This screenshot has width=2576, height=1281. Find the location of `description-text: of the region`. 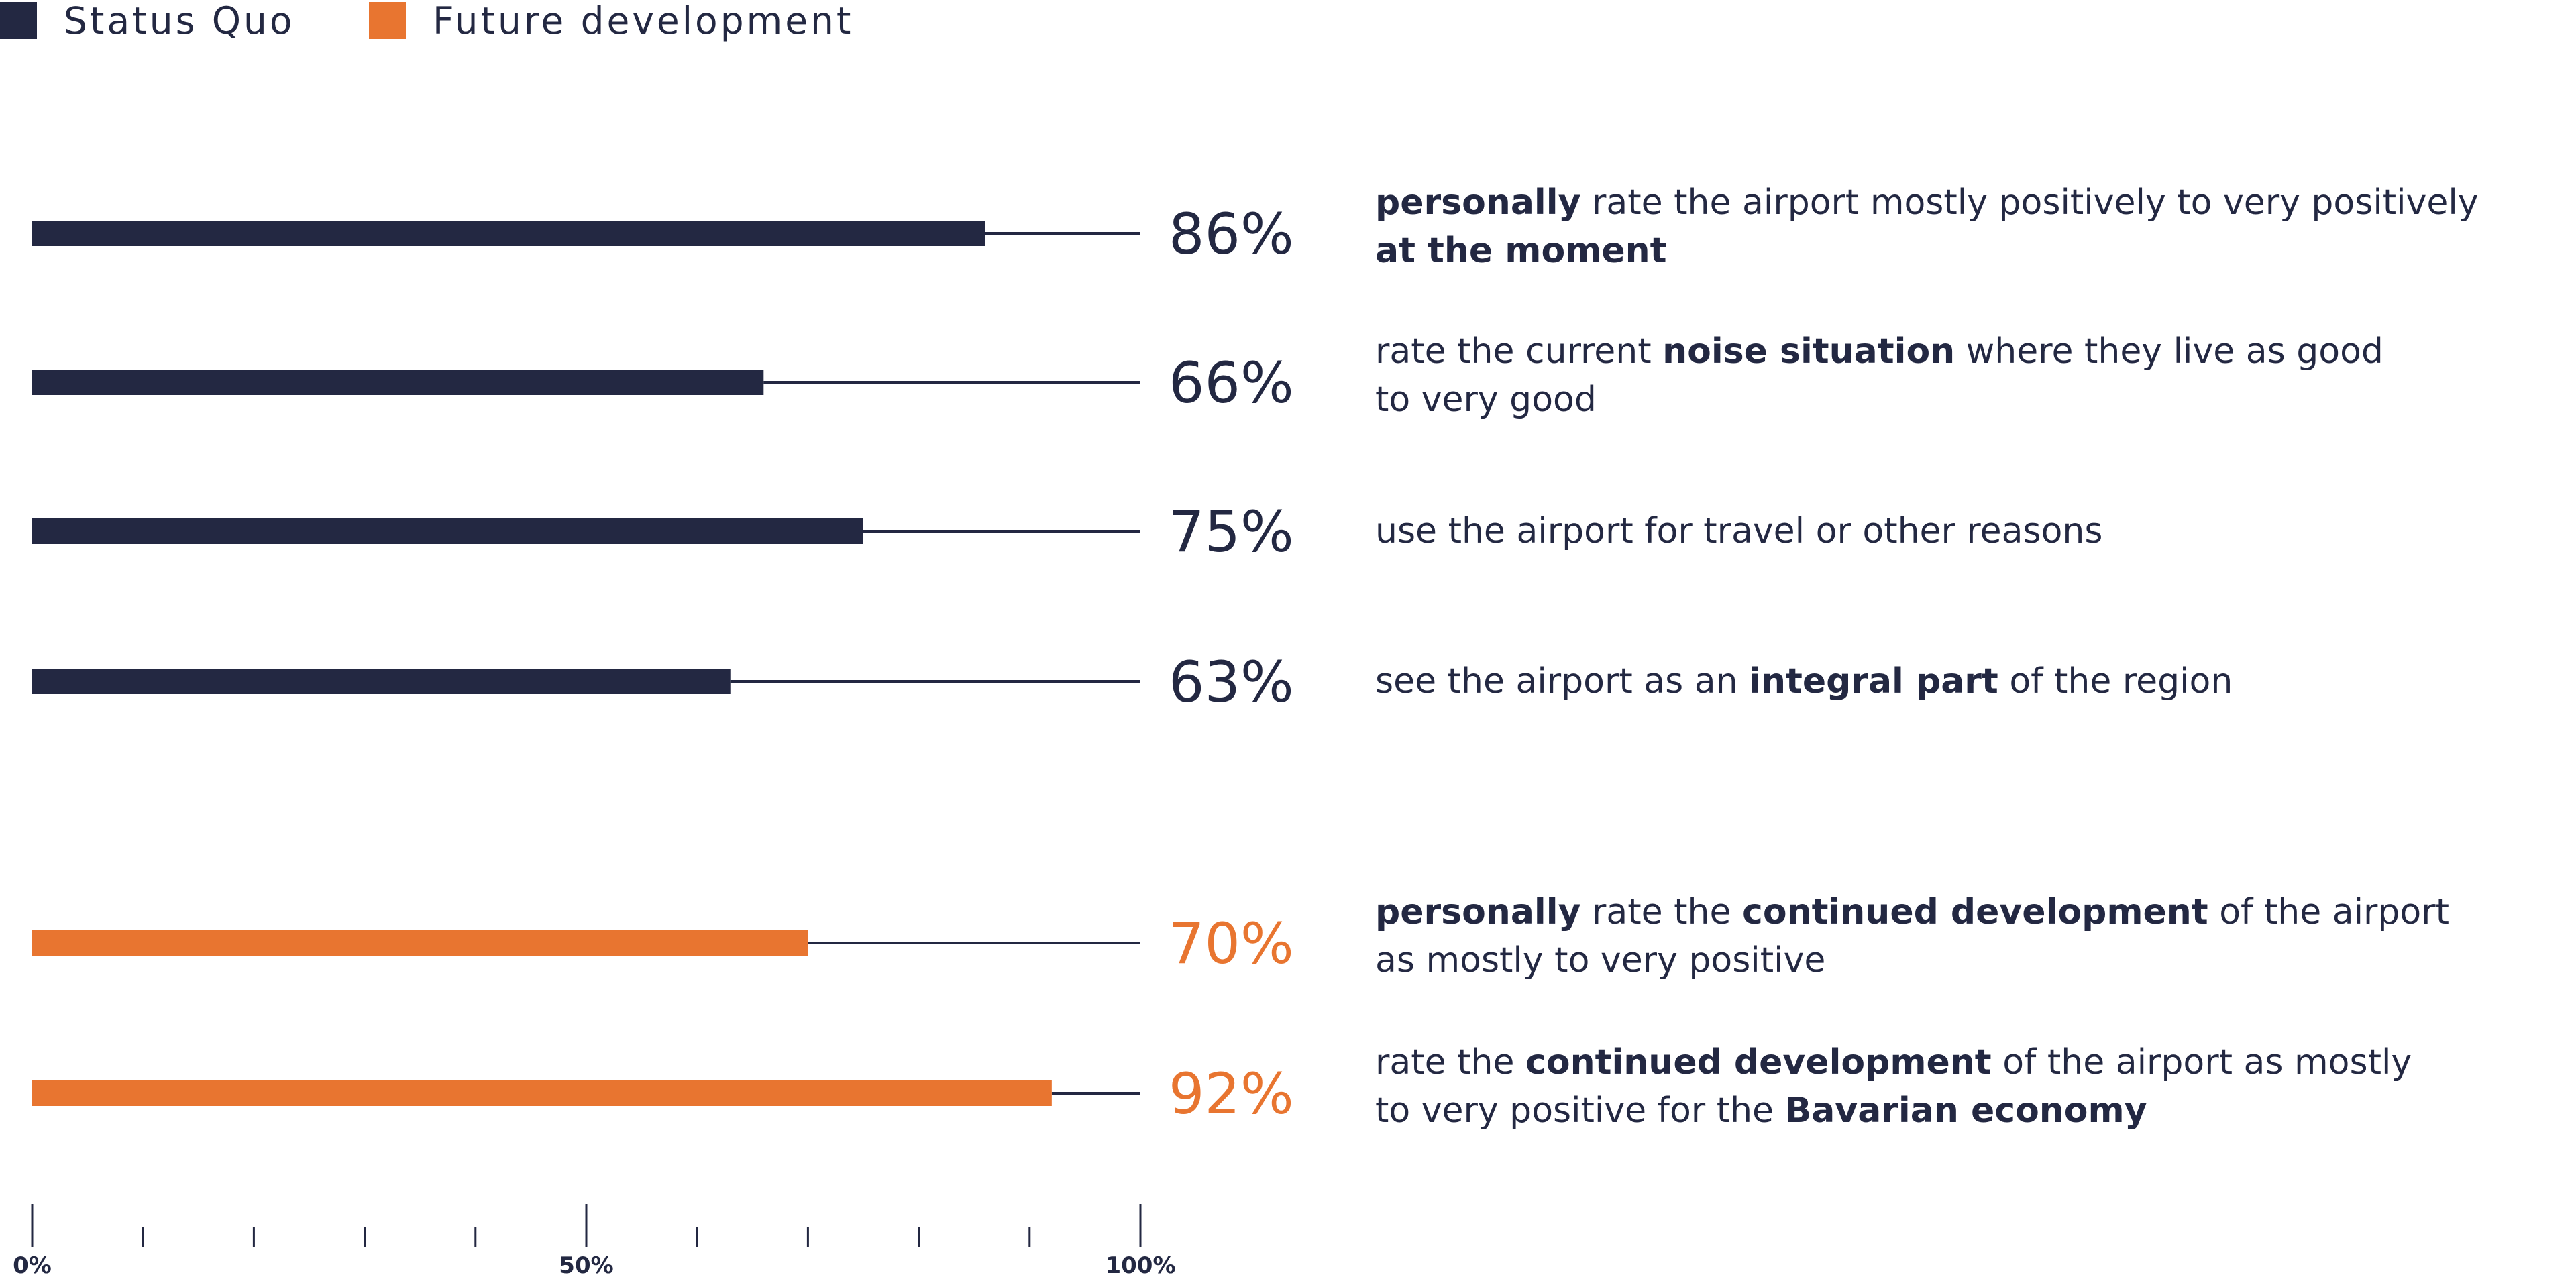

description-text: of the region is located at coordinates (2115, 681).